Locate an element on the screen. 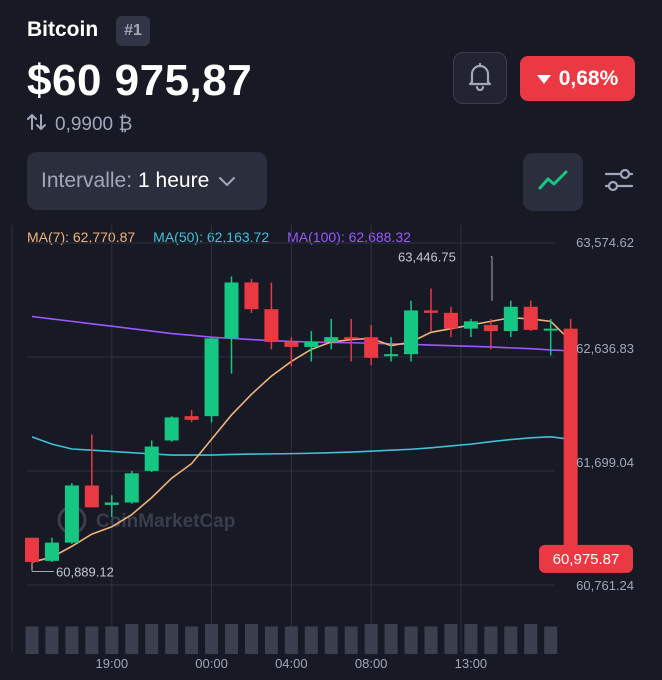 This screenshot has width=662, height=680. x-tick-label: 13:00 is located at coordinates (471, 663).